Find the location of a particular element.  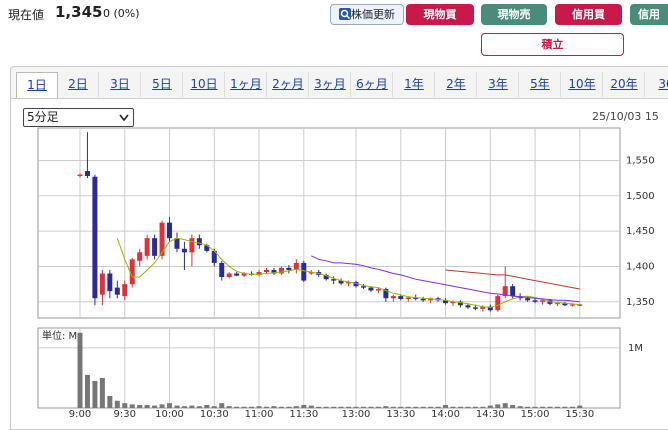

tab: 1年 is located at coordinates (414, 84).